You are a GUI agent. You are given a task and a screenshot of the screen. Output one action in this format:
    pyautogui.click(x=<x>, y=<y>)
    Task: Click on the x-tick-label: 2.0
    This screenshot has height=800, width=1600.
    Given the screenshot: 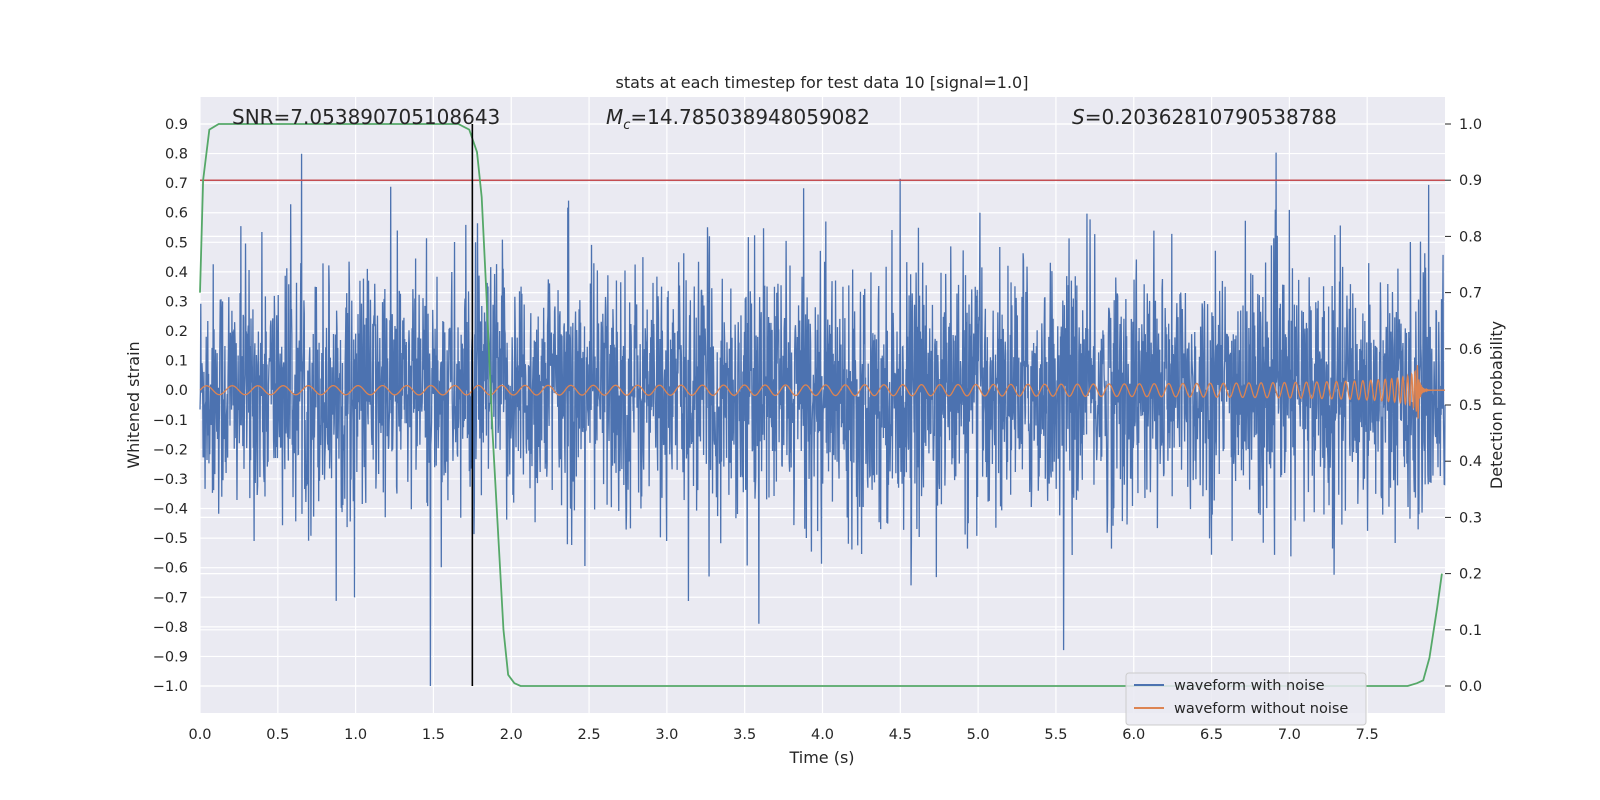 What is the action you would take?
    pyautogui.click(x=511, y=735)
    